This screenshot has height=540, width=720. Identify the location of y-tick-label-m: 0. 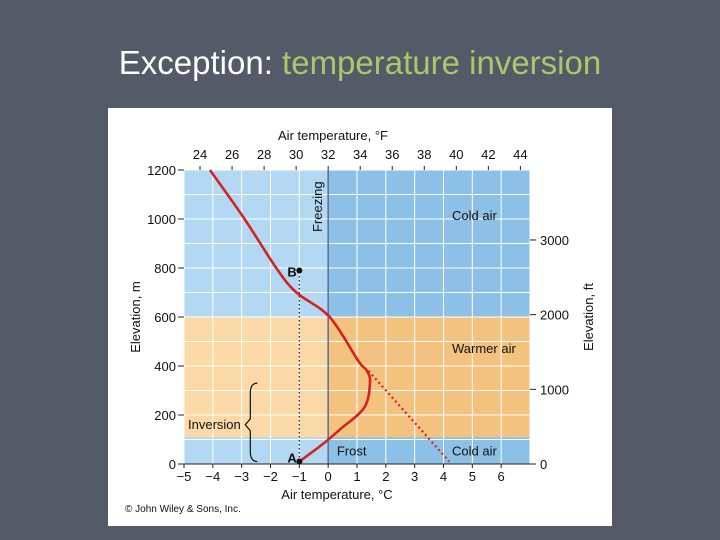
(172, 464).